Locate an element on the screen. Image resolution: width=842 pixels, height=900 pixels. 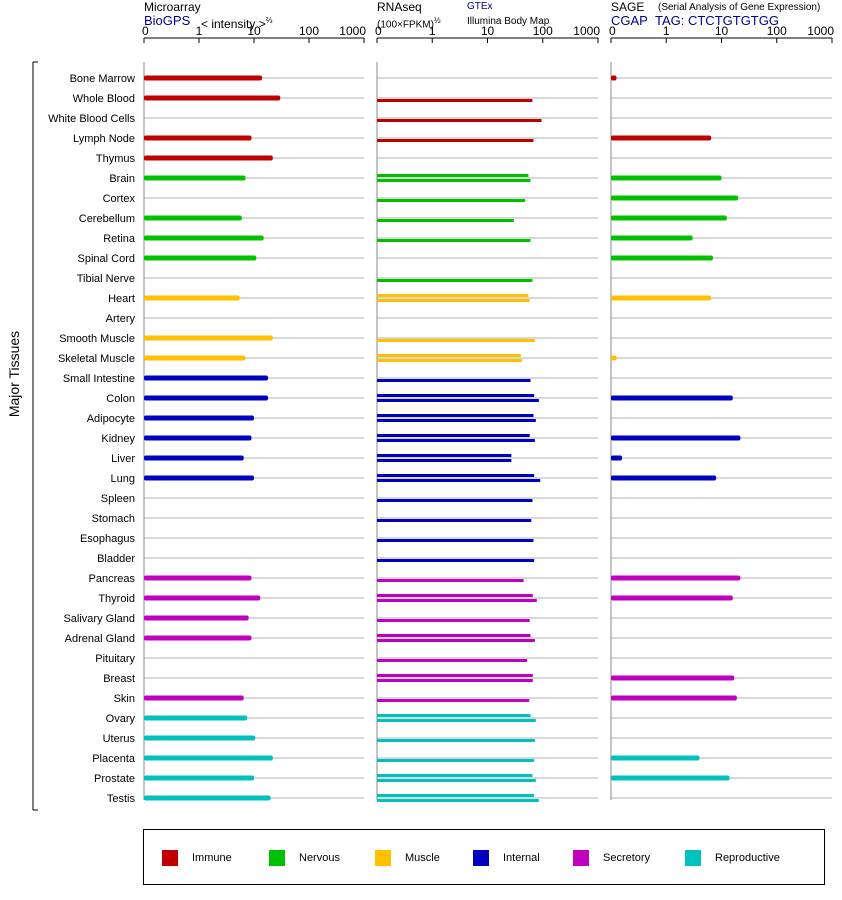
tissue-label: Bladder is located at coordinates (116, 559).